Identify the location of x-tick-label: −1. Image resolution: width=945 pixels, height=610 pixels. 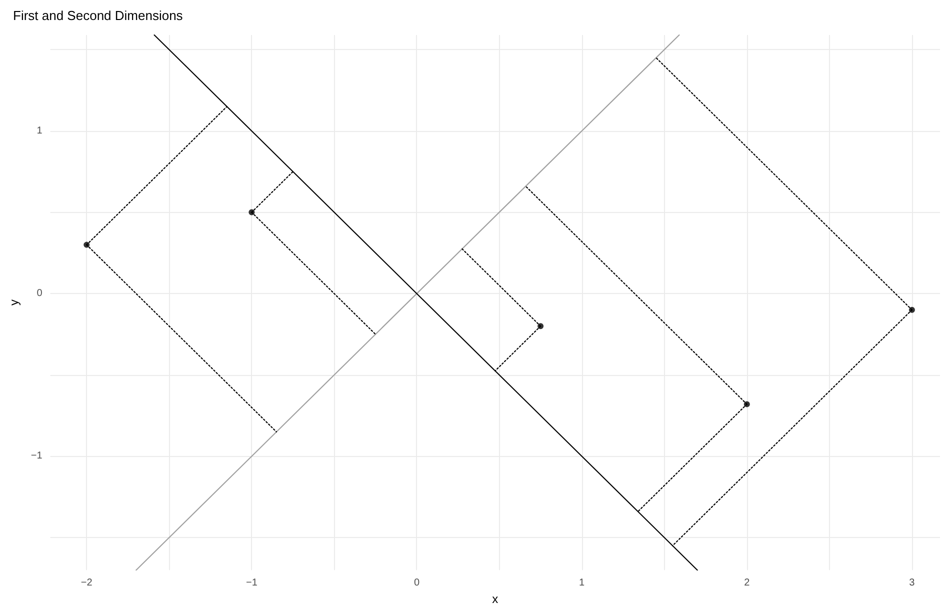
(252, 583).